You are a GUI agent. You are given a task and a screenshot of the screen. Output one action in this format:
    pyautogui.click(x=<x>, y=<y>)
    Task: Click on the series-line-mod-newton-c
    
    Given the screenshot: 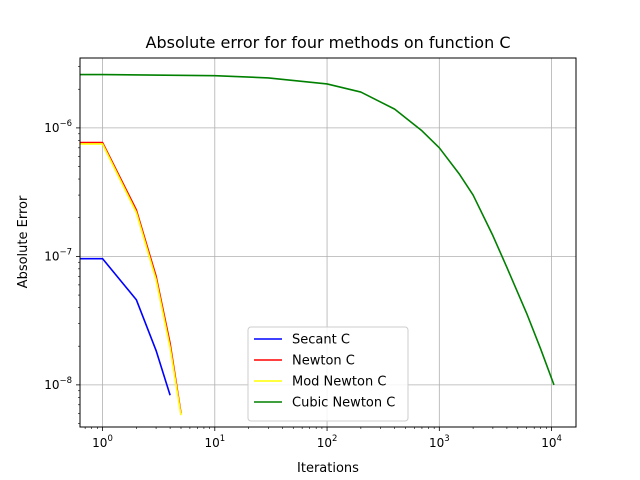 What is the action you would take?
    pyautogui.click(x=131, y=279)
    